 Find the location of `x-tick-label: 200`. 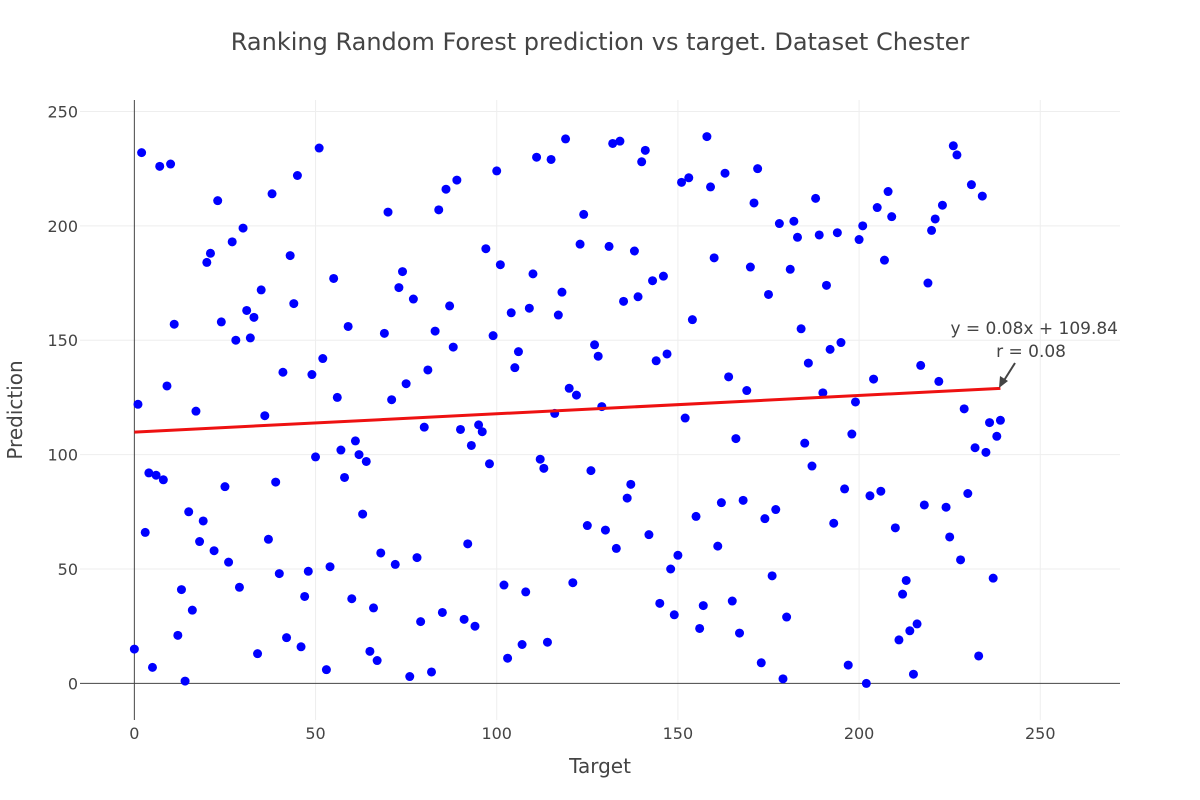

x-tick-label: 200 is located at coordinates (859, 733).